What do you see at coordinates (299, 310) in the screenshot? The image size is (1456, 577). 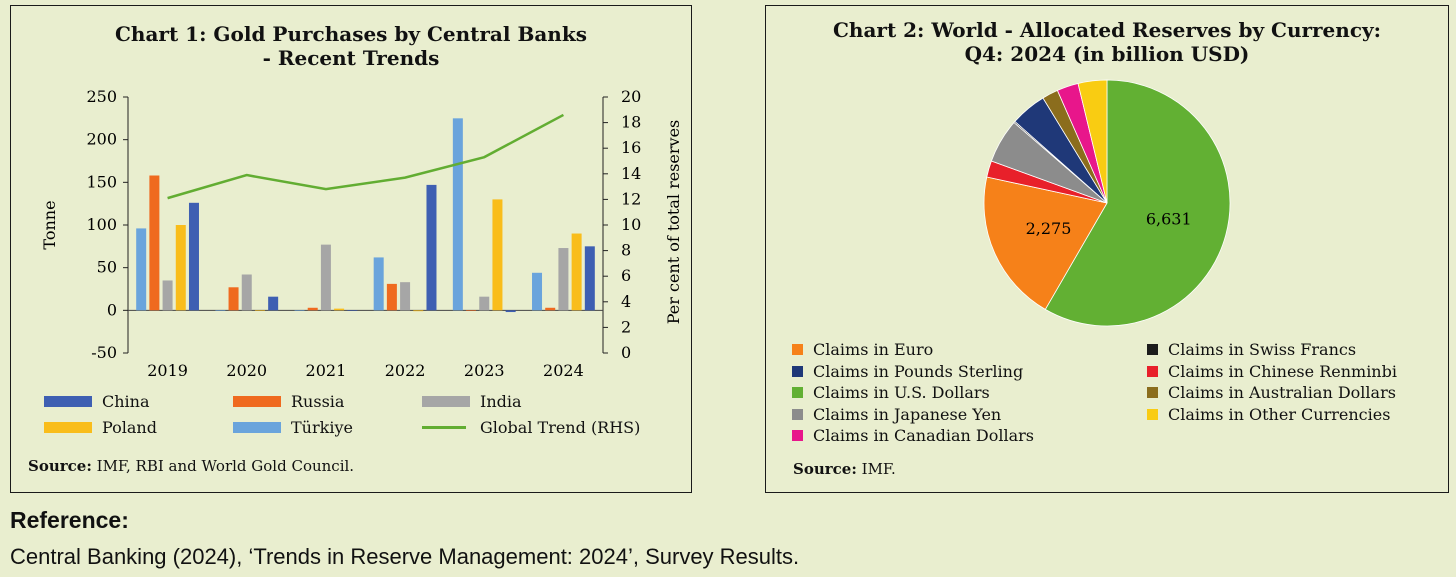 I see `bar-t-rkiye-2021` at bounding box center [299, 310].